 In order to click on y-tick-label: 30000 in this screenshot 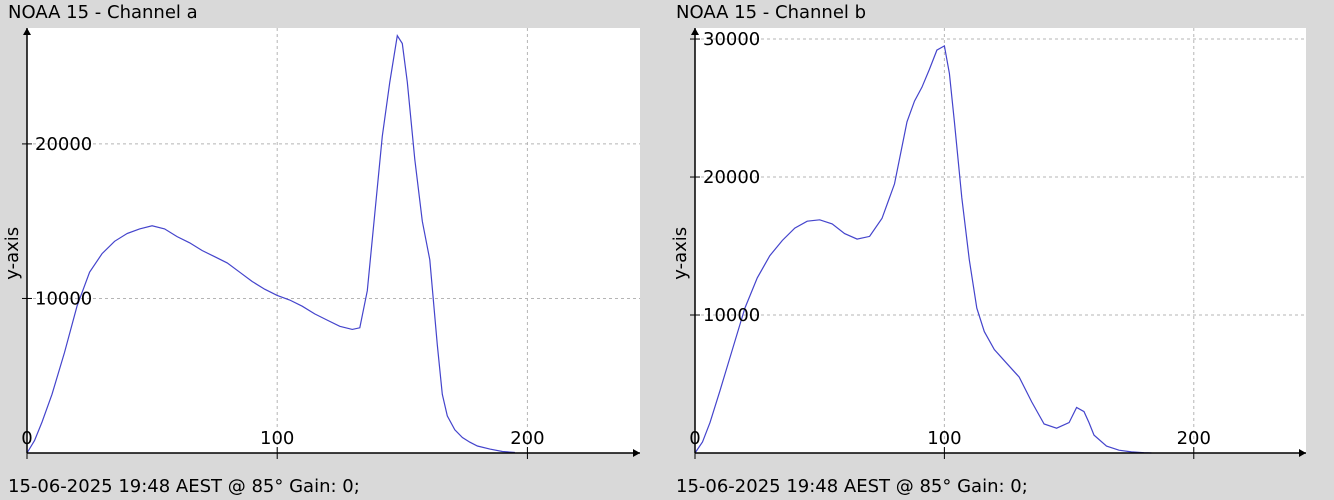, I will do `click(731, 39)`.